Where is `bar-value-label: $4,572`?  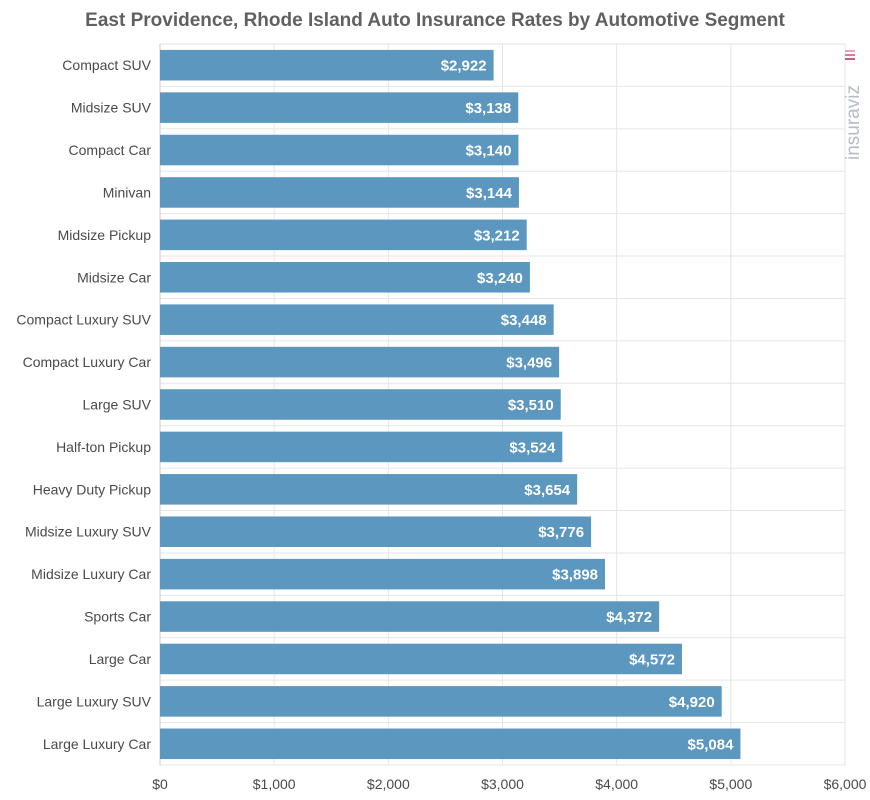
bar-value-label: $4,572 is located at coordinates (652, 659).